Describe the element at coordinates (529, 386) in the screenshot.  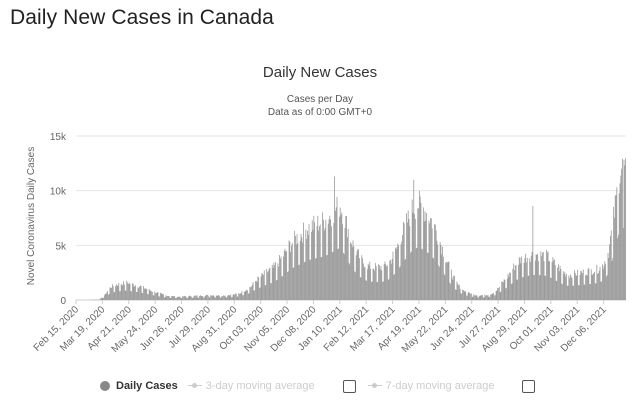
I see `checkbox-7day-average` at that location.